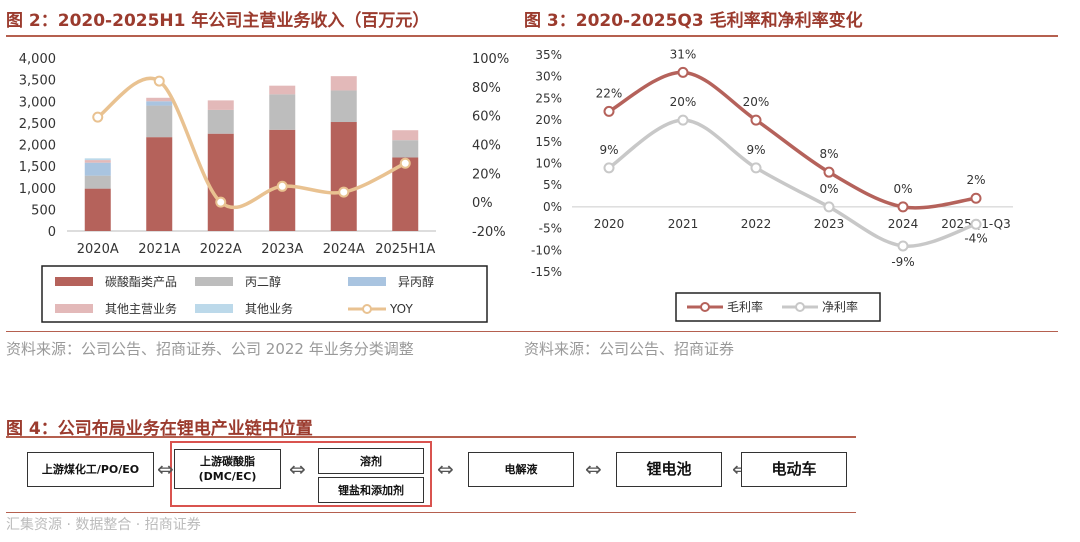 The height and width of the screenshot is (542, 1080). I want to click on middle-rule, so click(532, 331).